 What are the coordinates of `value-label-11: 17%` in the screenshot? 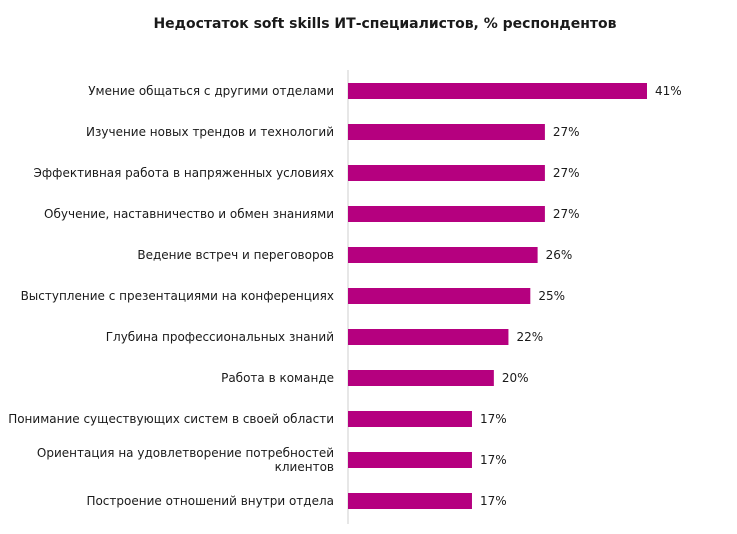 It's located at (493, 501).